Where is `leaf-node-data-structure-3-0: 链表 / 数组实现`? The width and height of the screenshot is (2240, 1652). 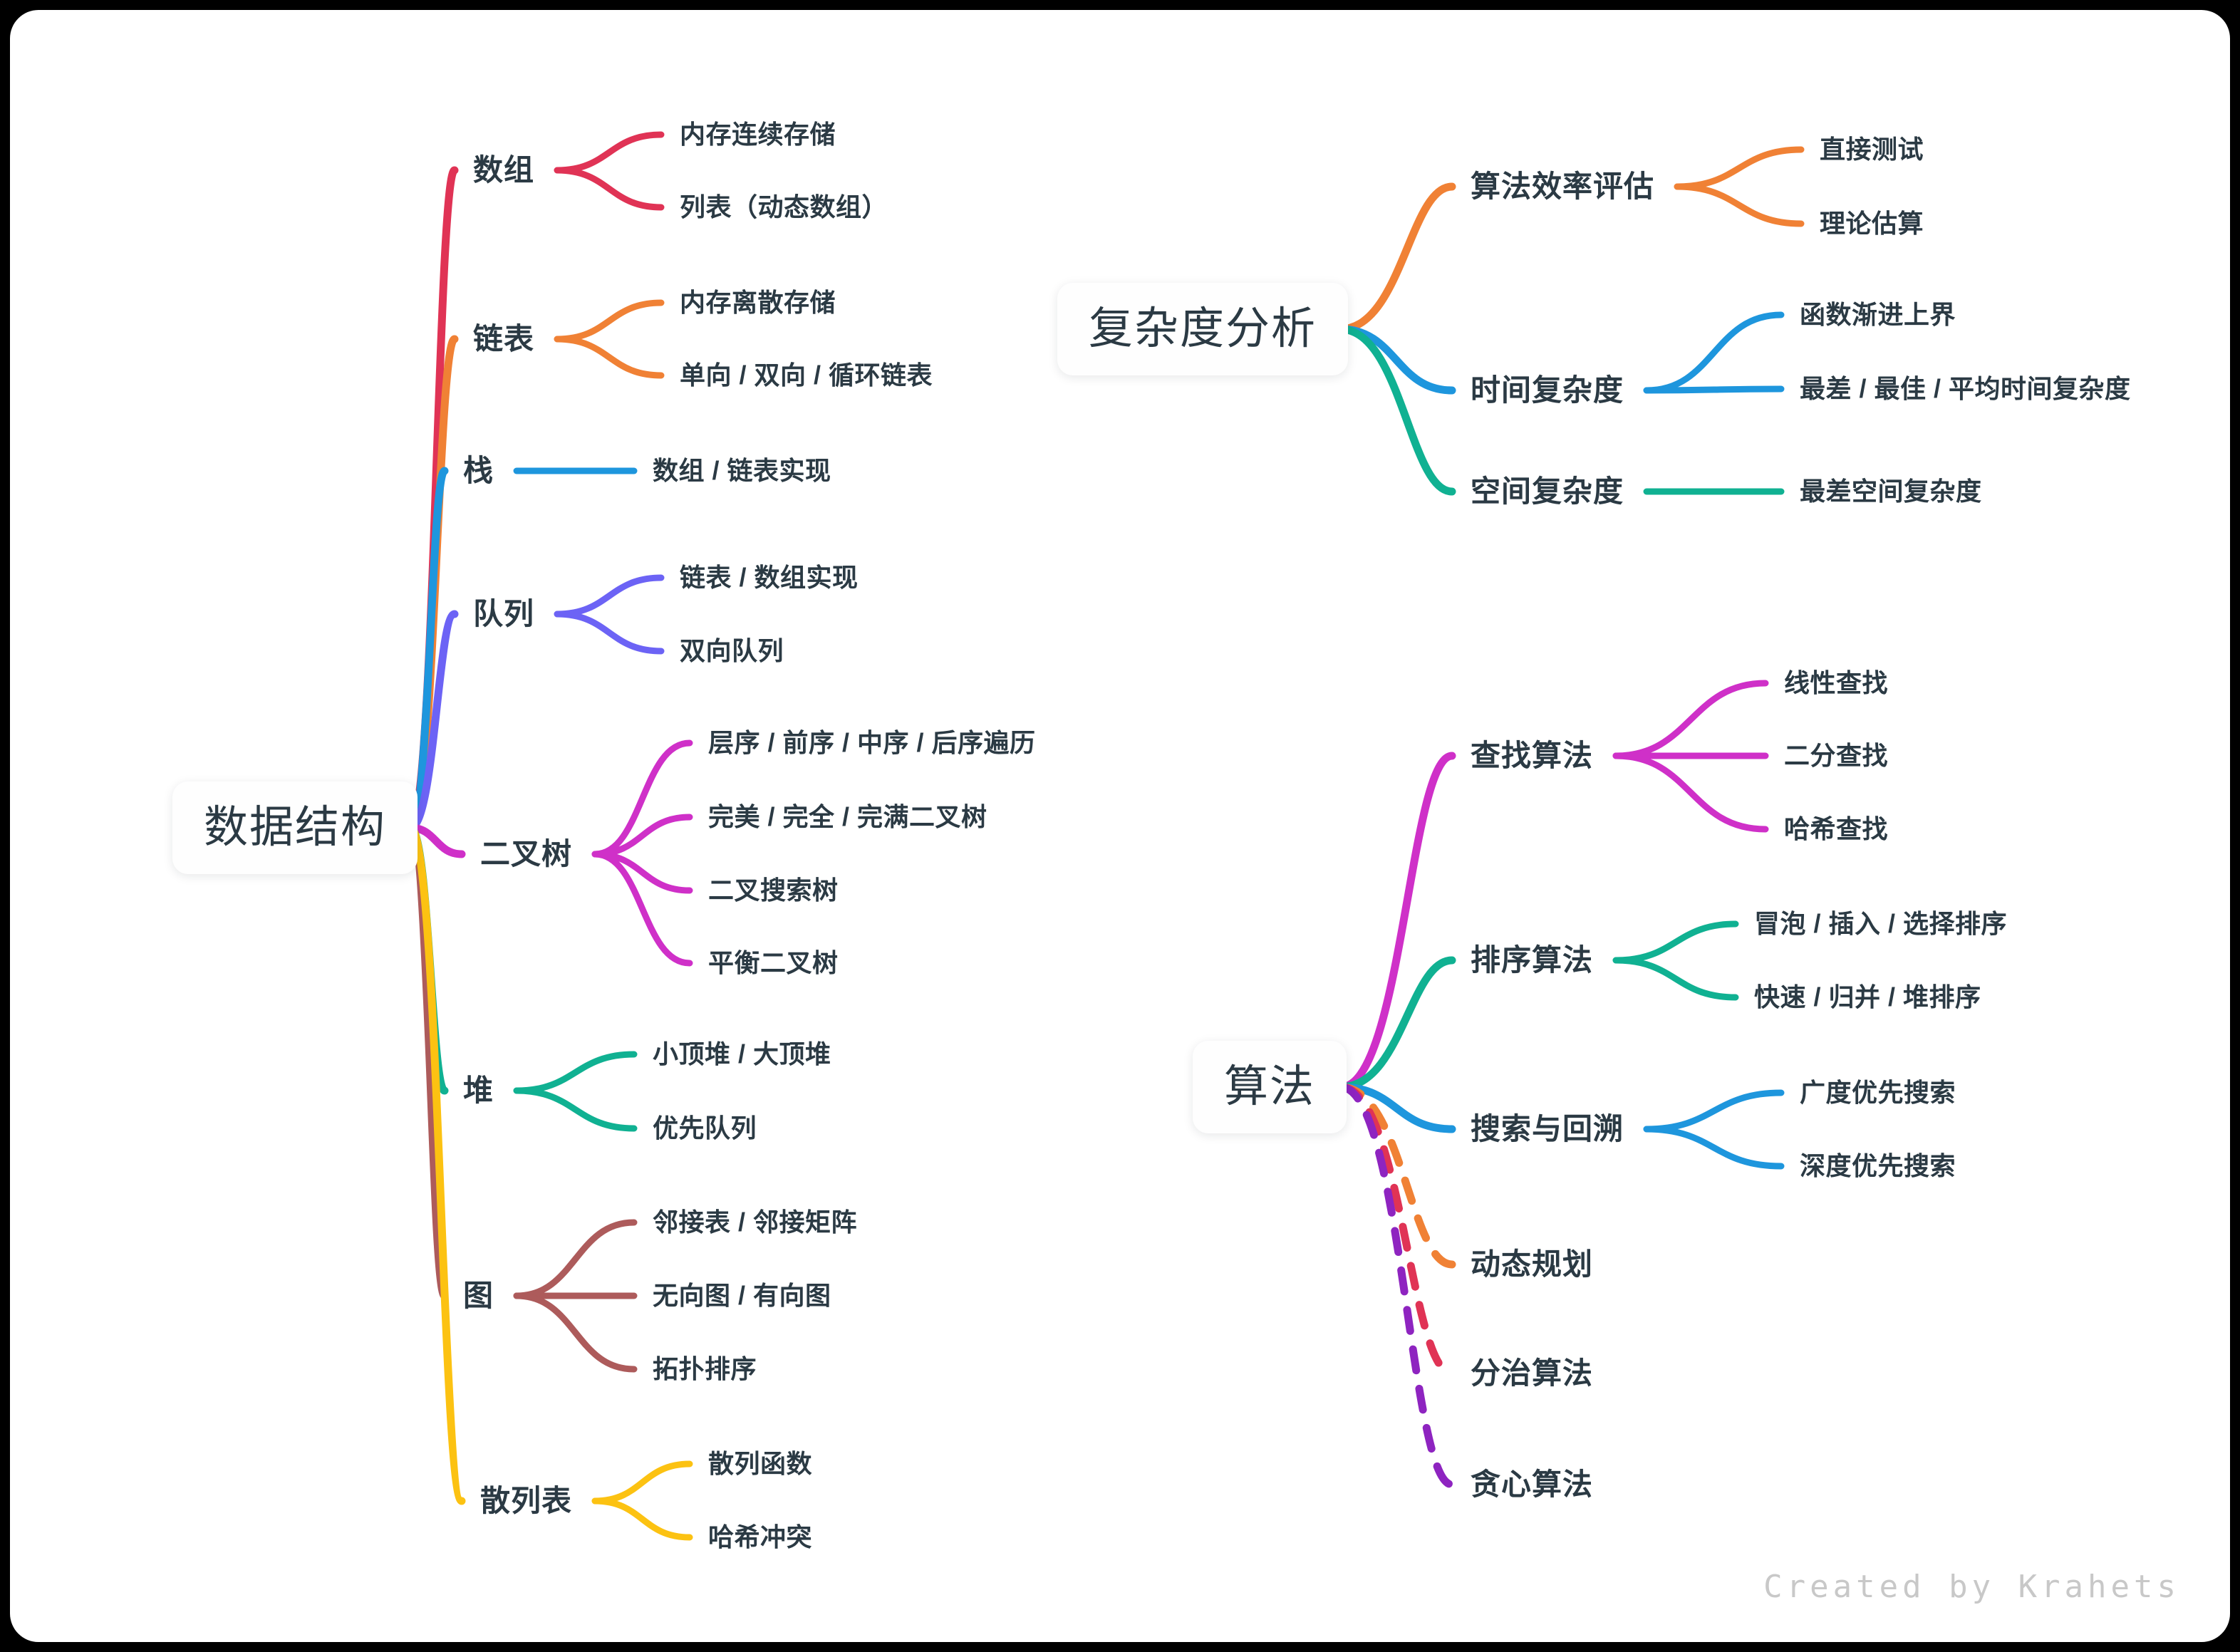
leaf-node-data-structure-3-0: 链表 / 数组实现 is located at coordinates (769, 577).